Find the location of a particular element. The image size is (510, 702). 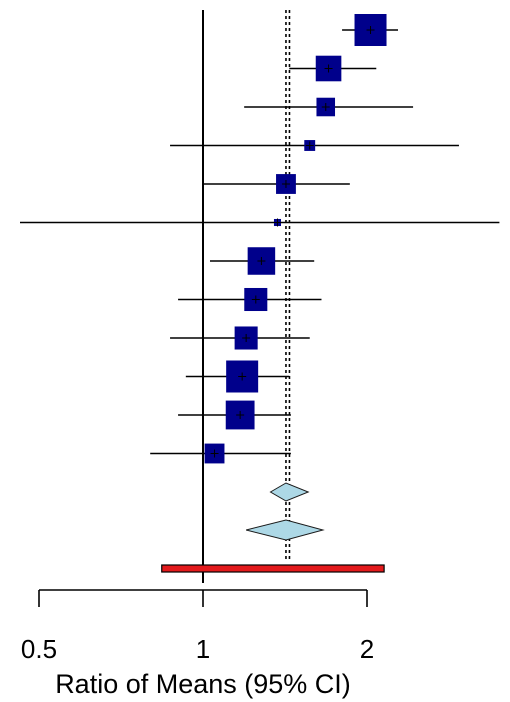

summary-estimates is located at coordinates (285, 511).